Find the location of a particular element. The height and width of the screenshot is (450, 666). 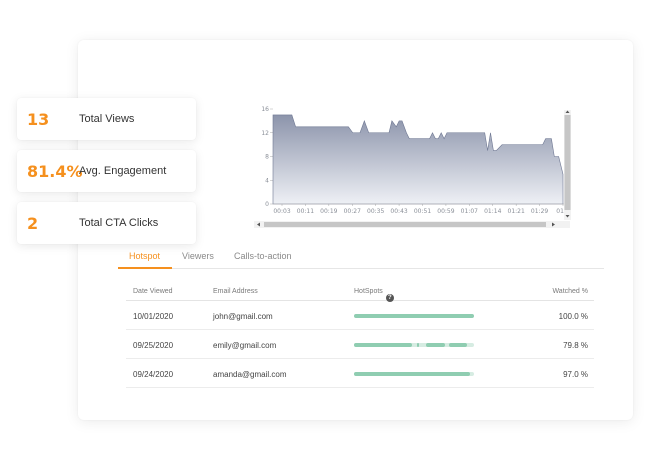

x-tick-label: 01:3 is located at coordinates (563, 211).